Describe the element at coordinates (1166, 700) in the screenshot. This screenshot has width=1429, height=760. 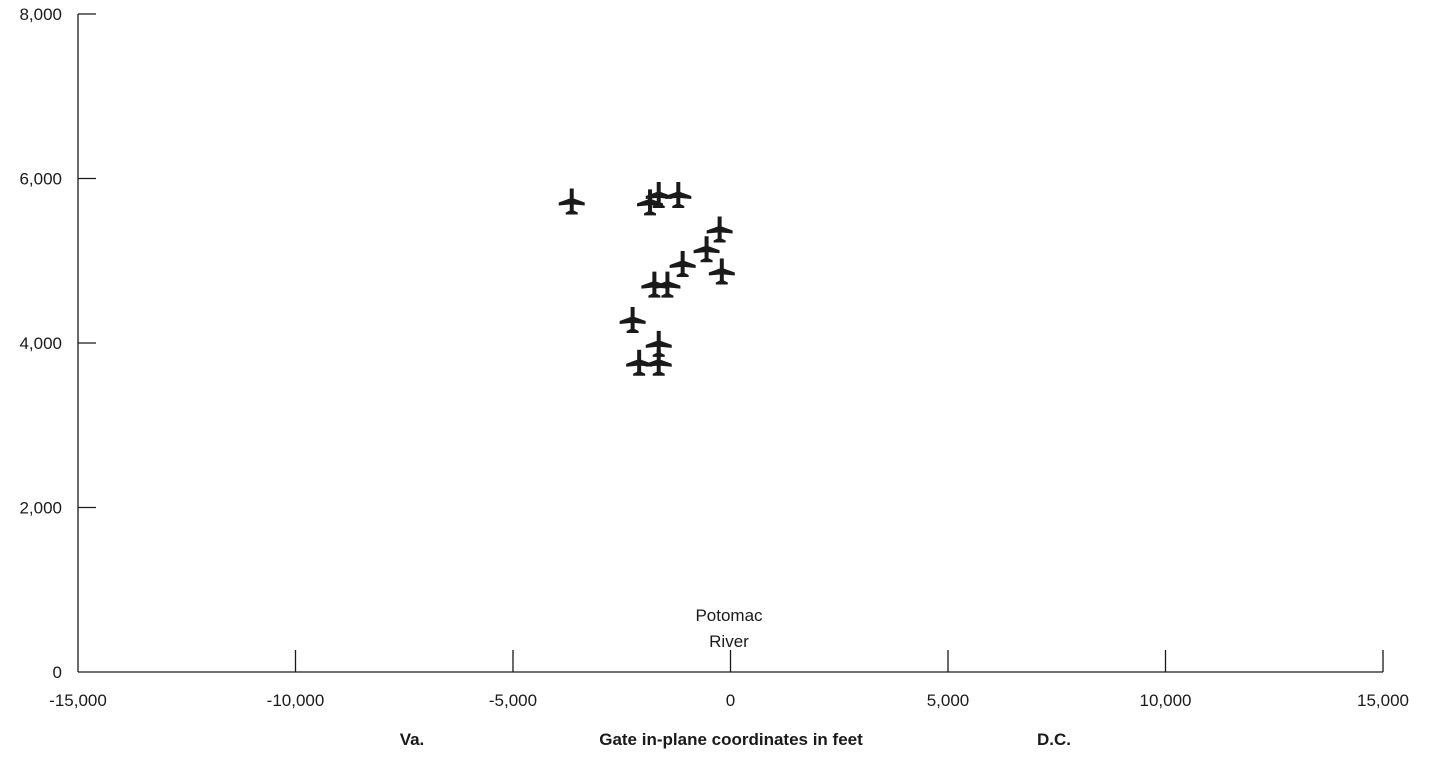
I see `x-tick-label: 10,000` at that location.